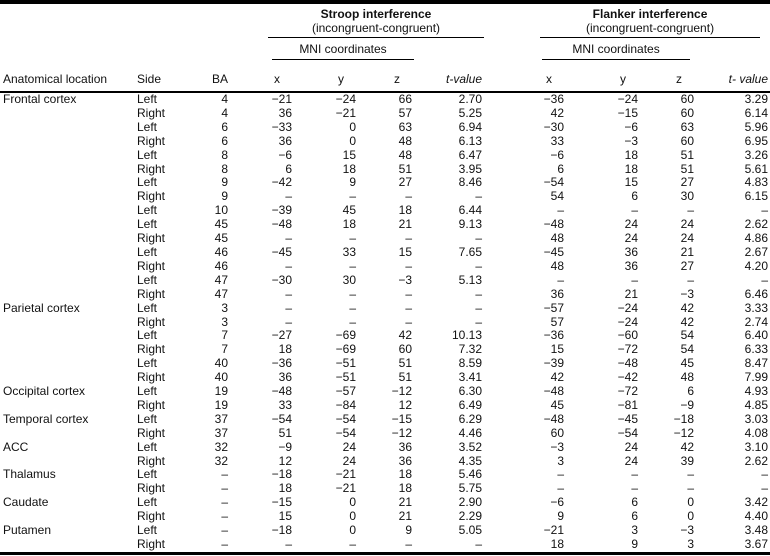  Describe the element at coordinates (470, 433) in the screenshot. I see `stroop-t-cell: 4.46` at that location.